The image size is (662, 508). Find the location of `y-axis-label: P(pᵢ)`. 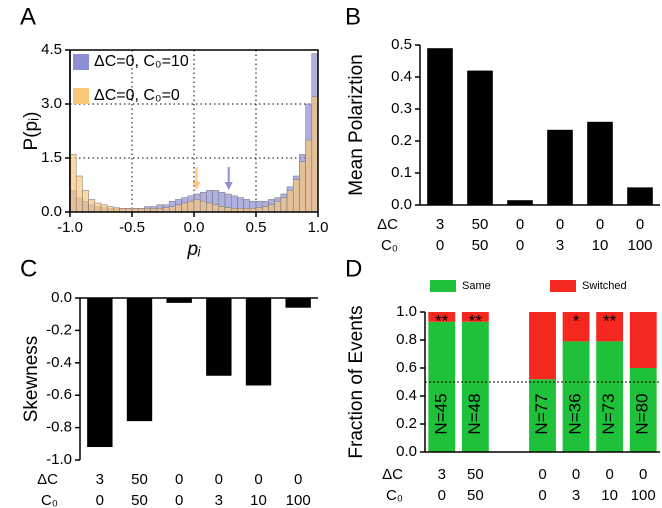

y-axis-label: P(pᵢ) is located at coordinates (31, 131).